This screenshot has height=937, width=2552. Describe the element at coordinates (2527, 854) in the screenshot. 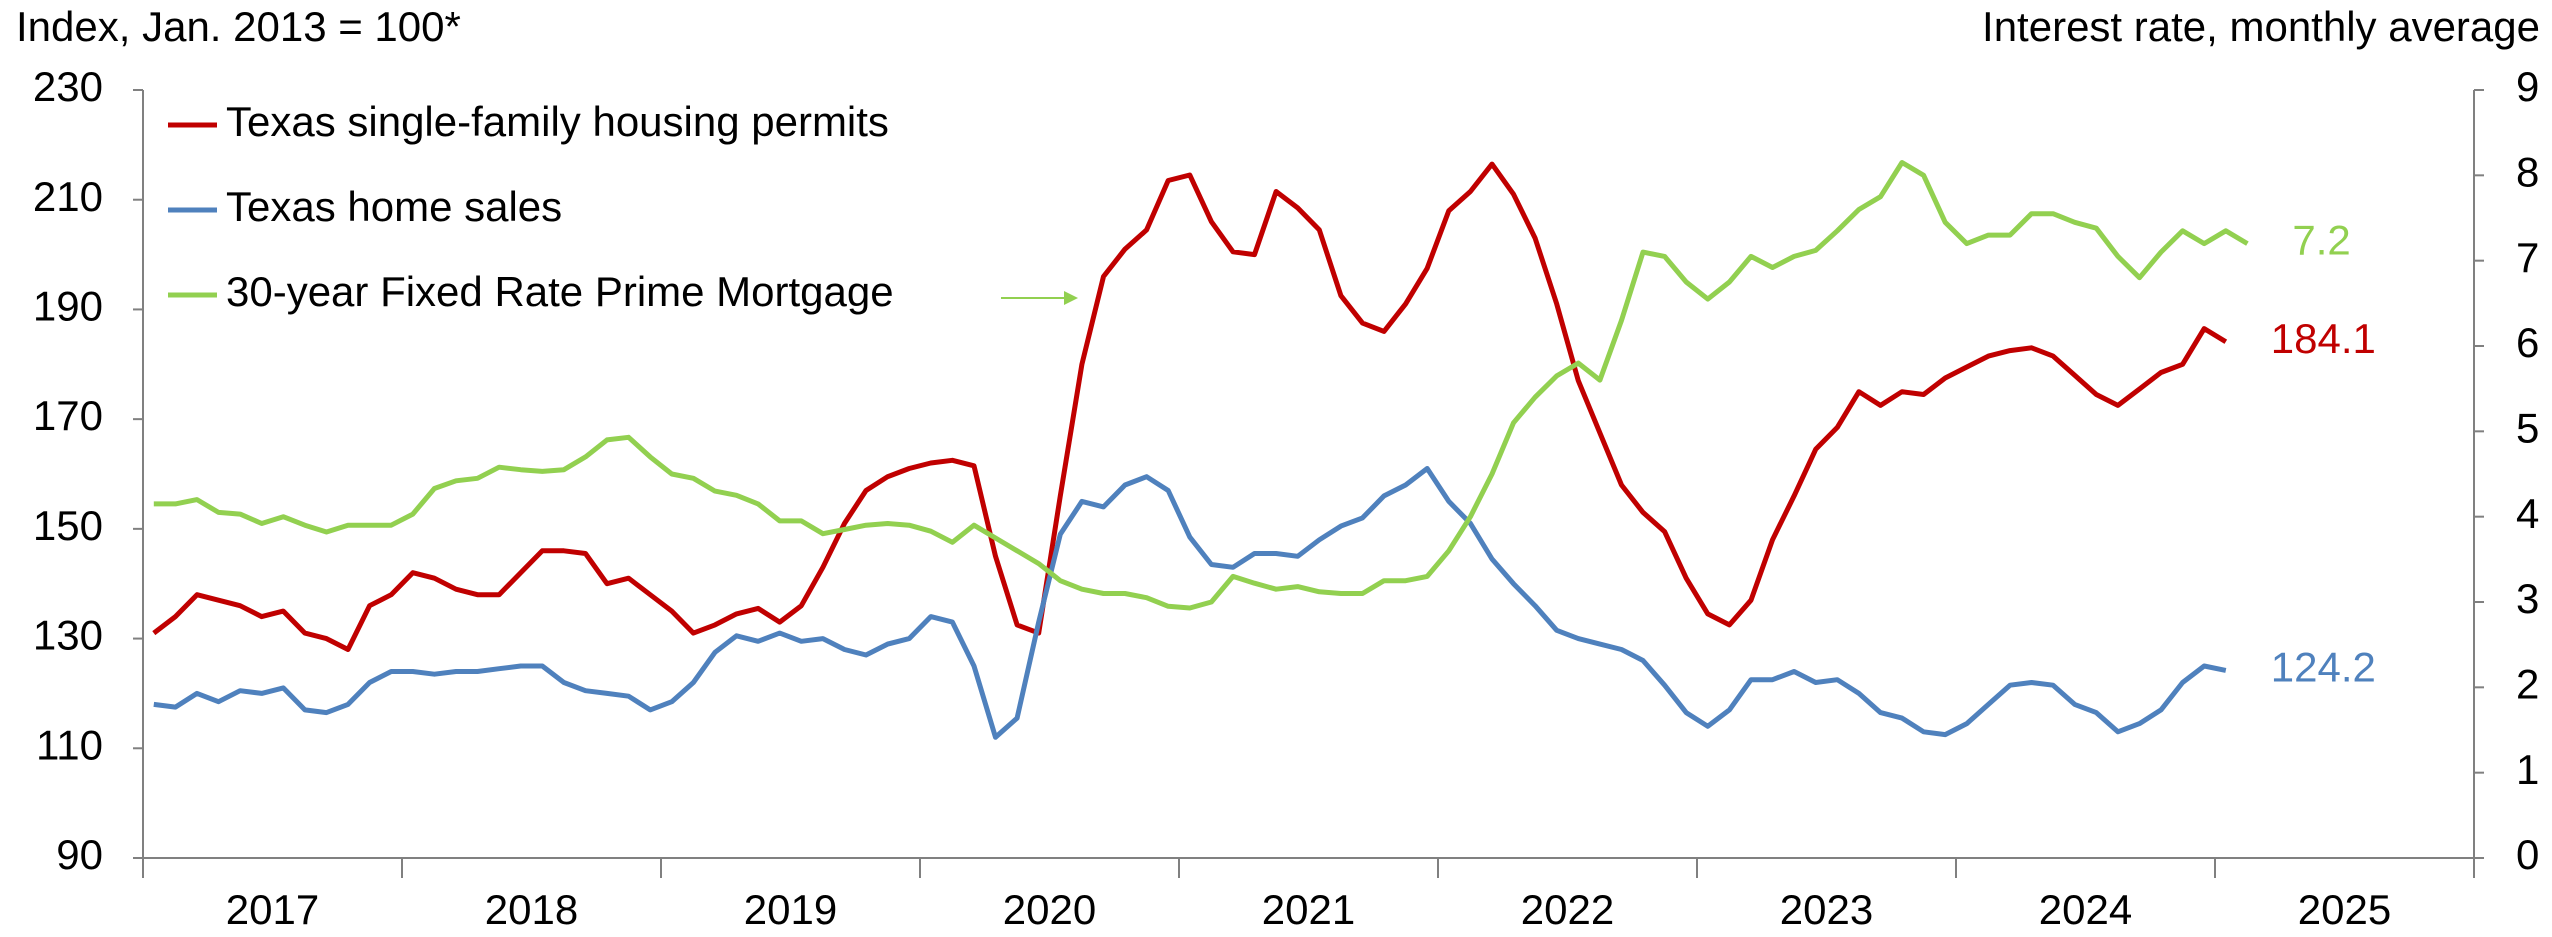

I see `y2-tick-label: 0` at that location.